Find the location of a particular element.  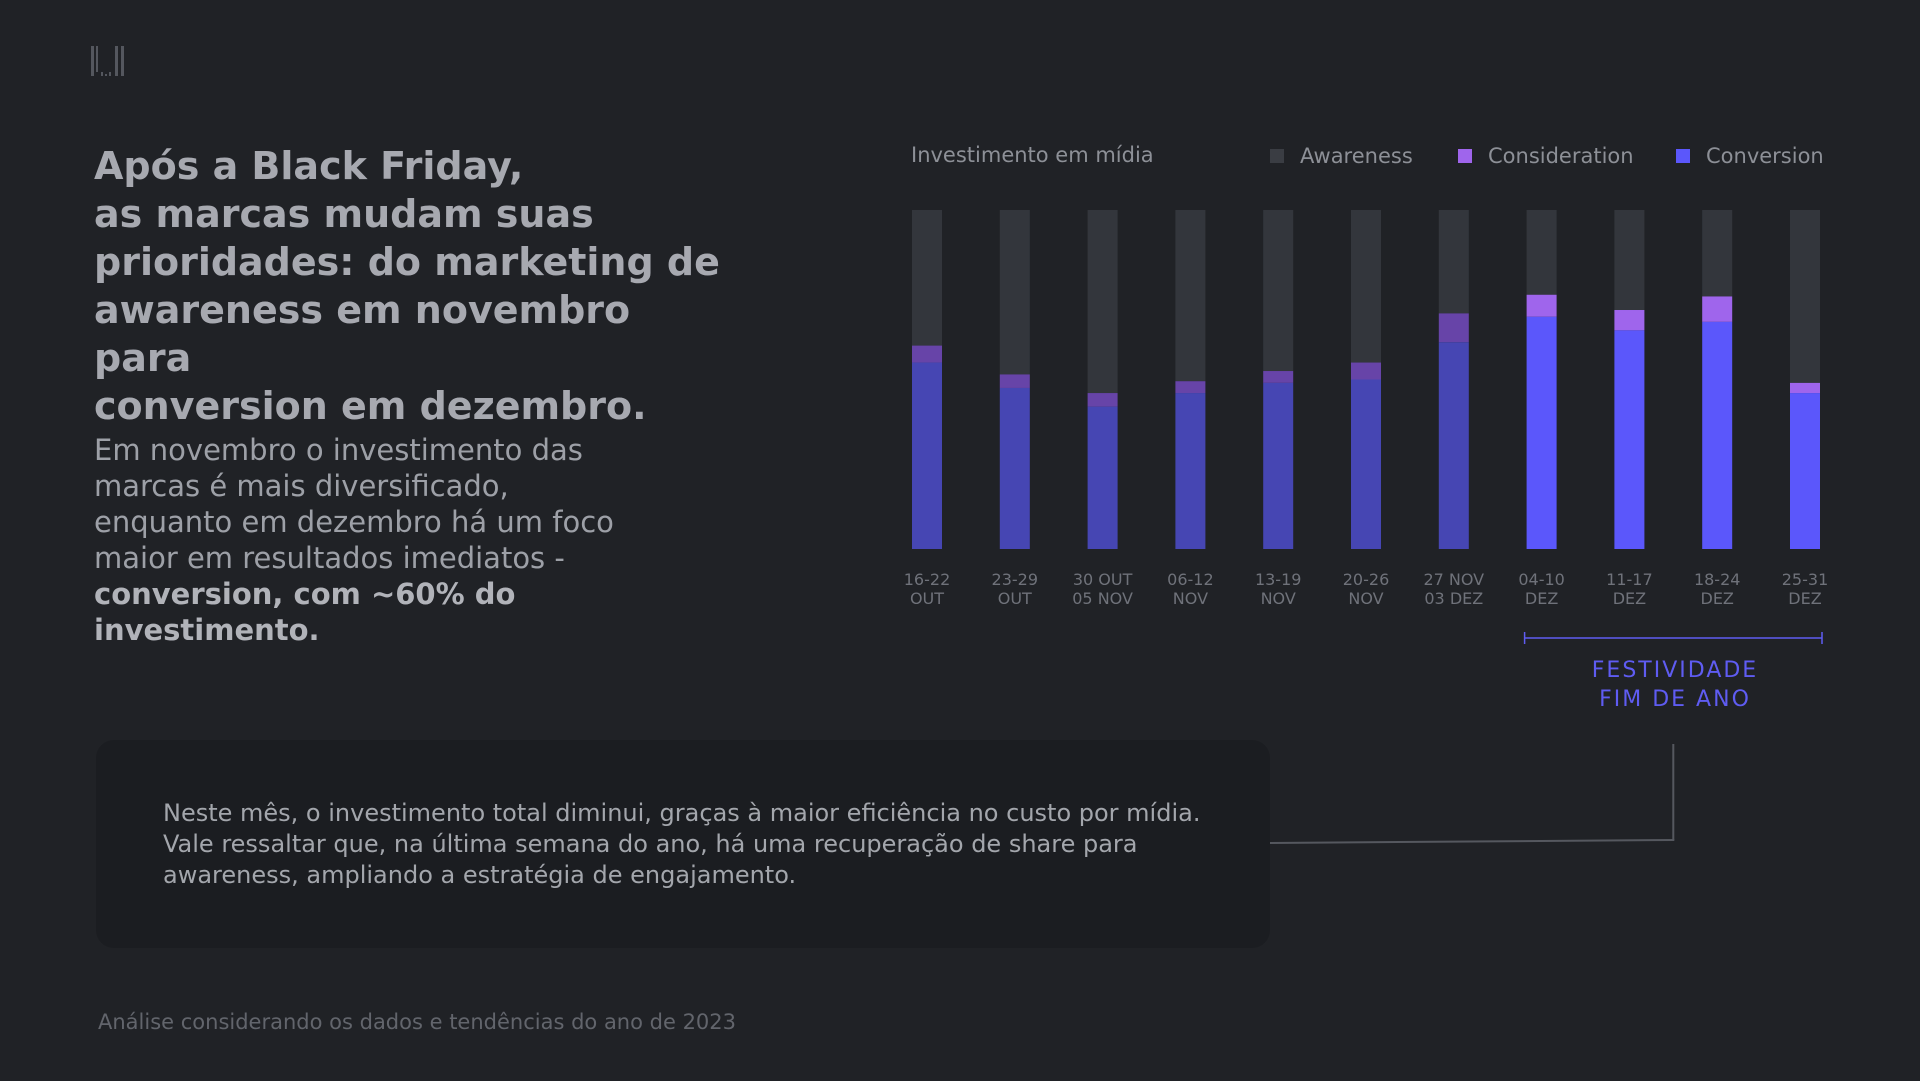

x-tick-label: 25-31 is located at coordinates (1805, 579).